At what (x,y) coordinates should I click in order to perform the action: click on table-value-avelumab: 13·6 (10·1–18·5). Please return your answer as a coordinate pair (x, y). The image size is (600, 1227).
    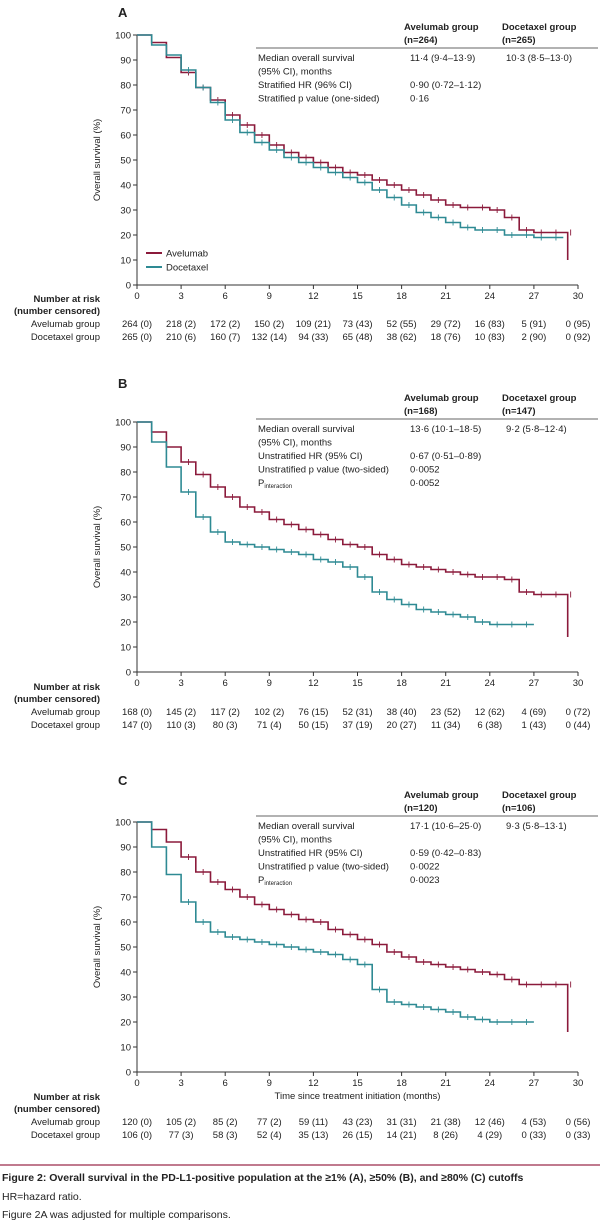
    Looking at the image, I should click on (445, 429).